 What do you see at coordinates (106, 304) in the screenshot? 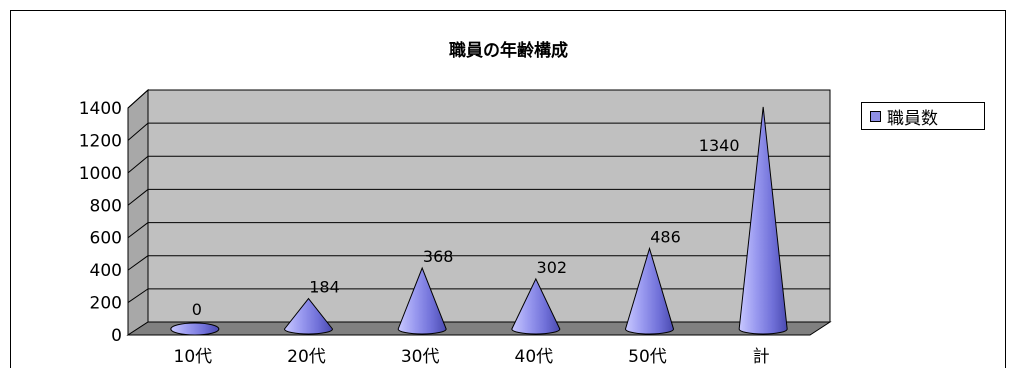
I see `y-tick-label: 200` at bounding box center [106, 304].